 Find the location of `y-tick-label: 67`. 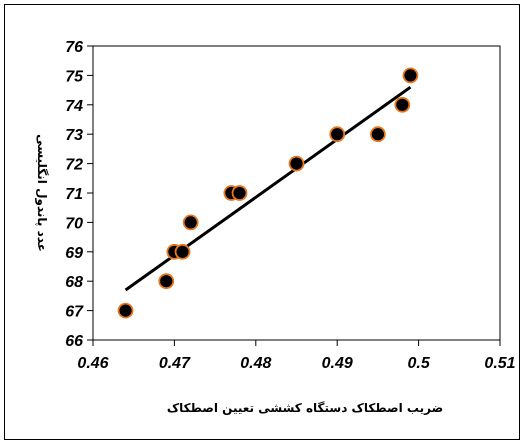

y-tick-label: 67 is located at coordinates (74, 312).